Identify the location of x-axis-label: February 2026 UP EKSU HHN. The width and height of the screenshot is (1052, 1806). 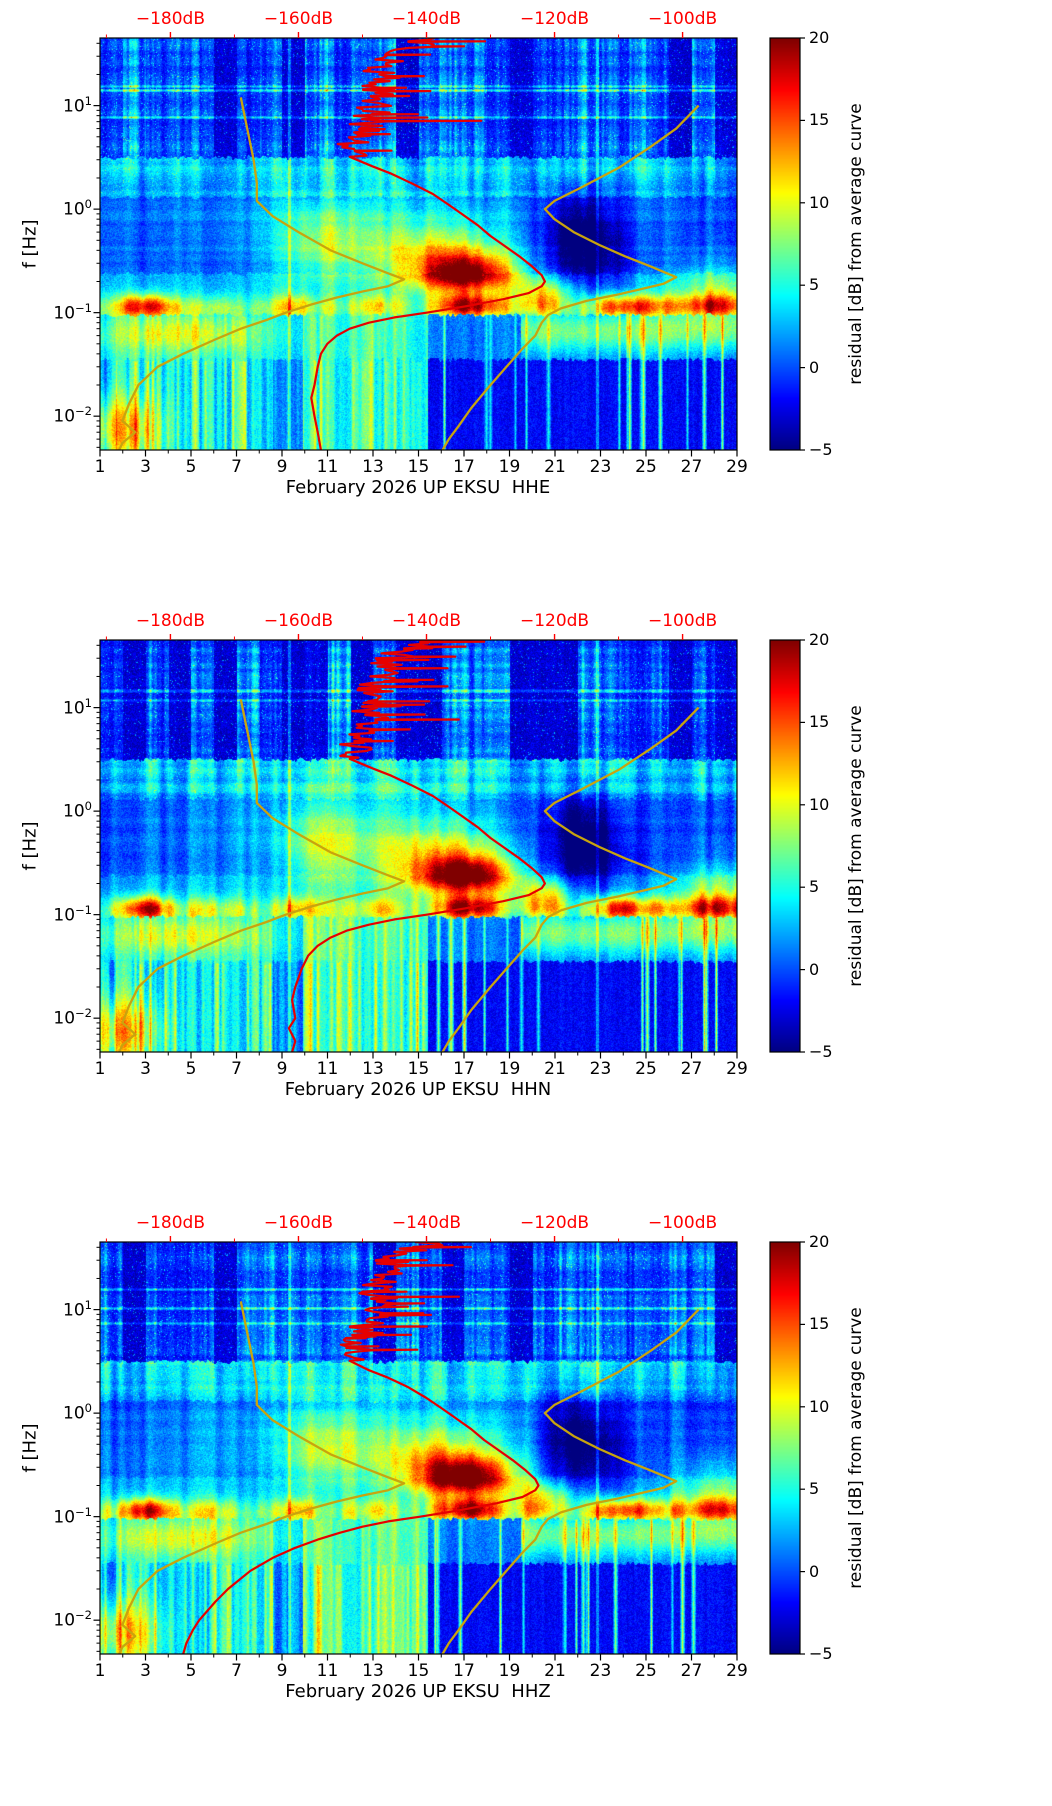
(418, 1089).